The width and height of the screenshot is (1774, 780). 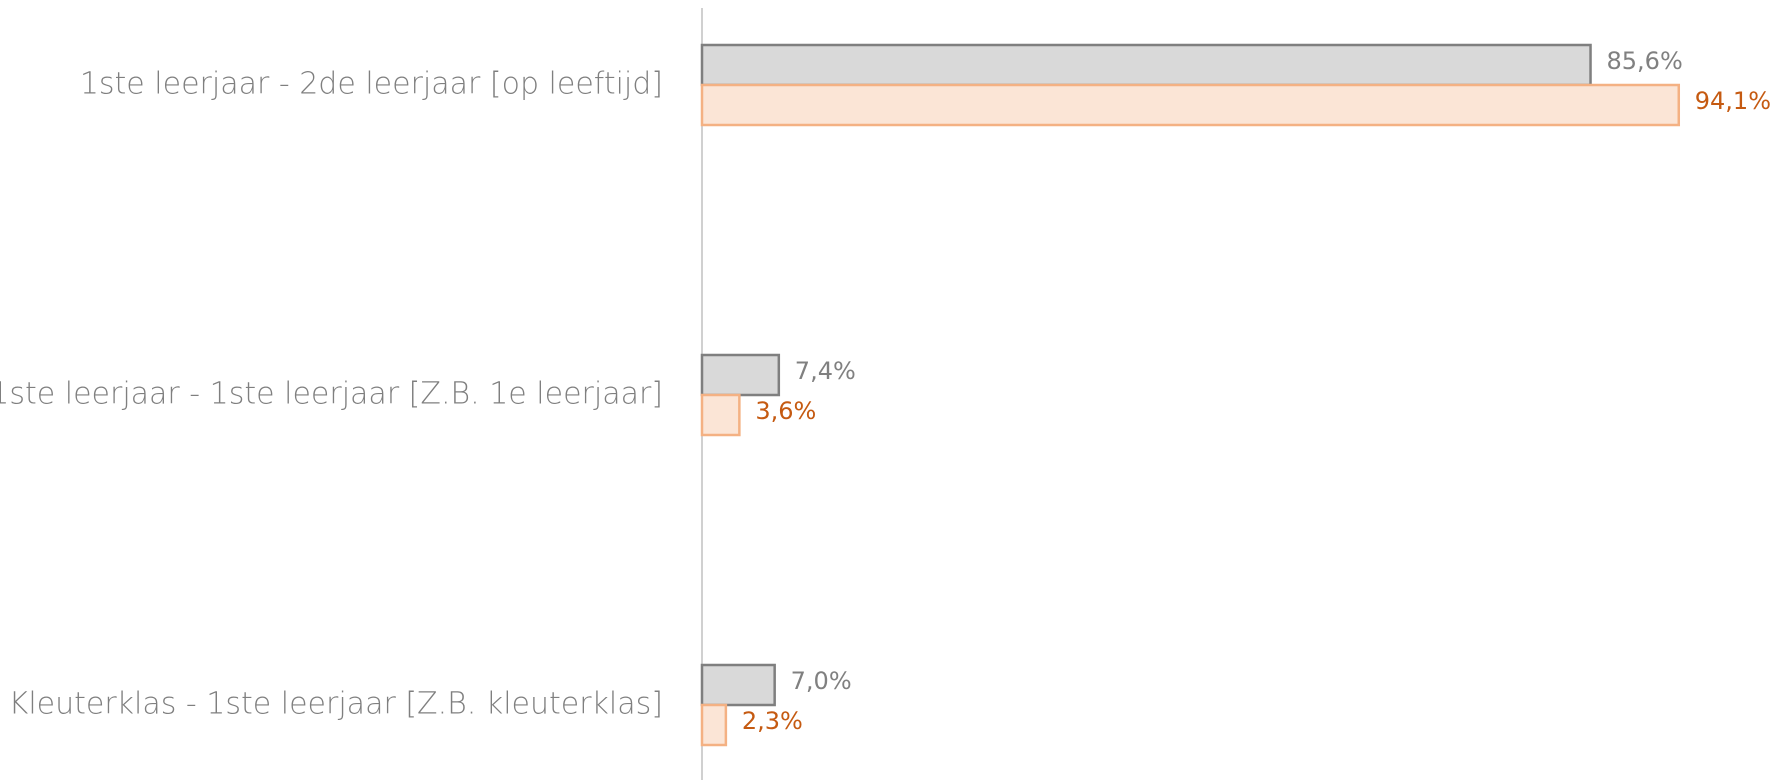 What do you see at coordinates (772, 721) in the screenshot?
I see `value-label: 2,3%` at bounding box center [772, 721].